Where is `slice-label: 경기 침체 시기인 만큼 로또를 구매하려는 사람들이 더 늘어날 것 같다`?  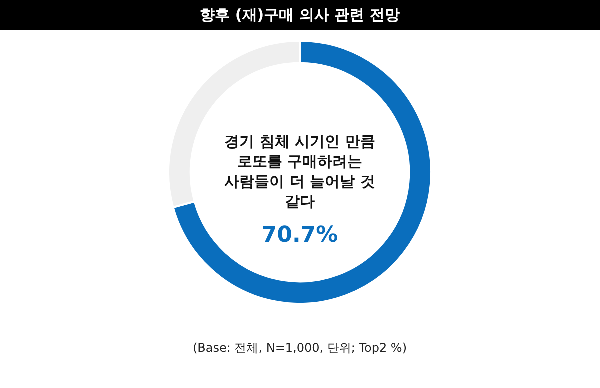
slice-label: 경기 침체 시기인 만큼 로또를 구매하려는 사람들이 더 늘어날 것 같다 is located at coordinates (300, 171).